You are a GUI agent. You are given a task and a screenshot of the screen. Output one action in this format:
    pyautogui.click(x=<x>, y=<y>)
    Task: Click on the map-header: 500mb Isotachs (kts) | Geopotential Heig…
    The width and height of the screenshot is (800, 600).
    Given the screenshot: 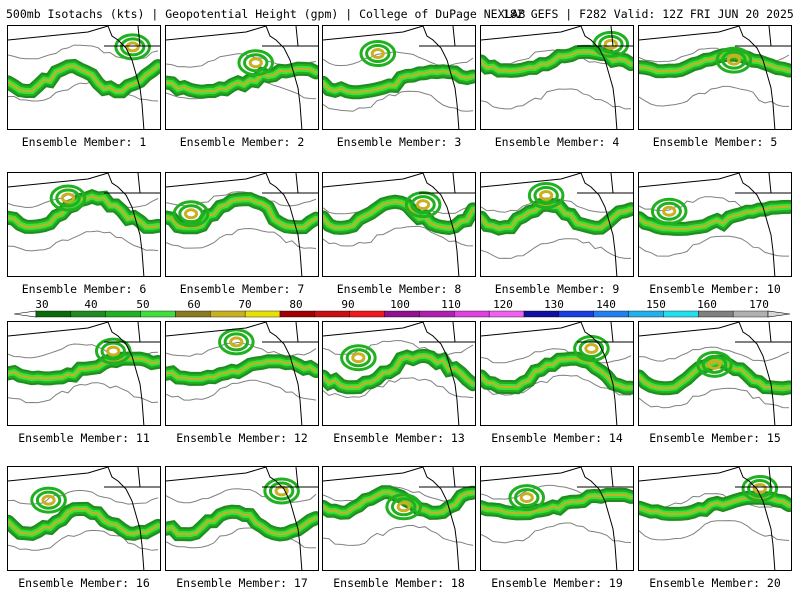 What is the action you would take?
    pyautogui.click(x=400, y=14)
    